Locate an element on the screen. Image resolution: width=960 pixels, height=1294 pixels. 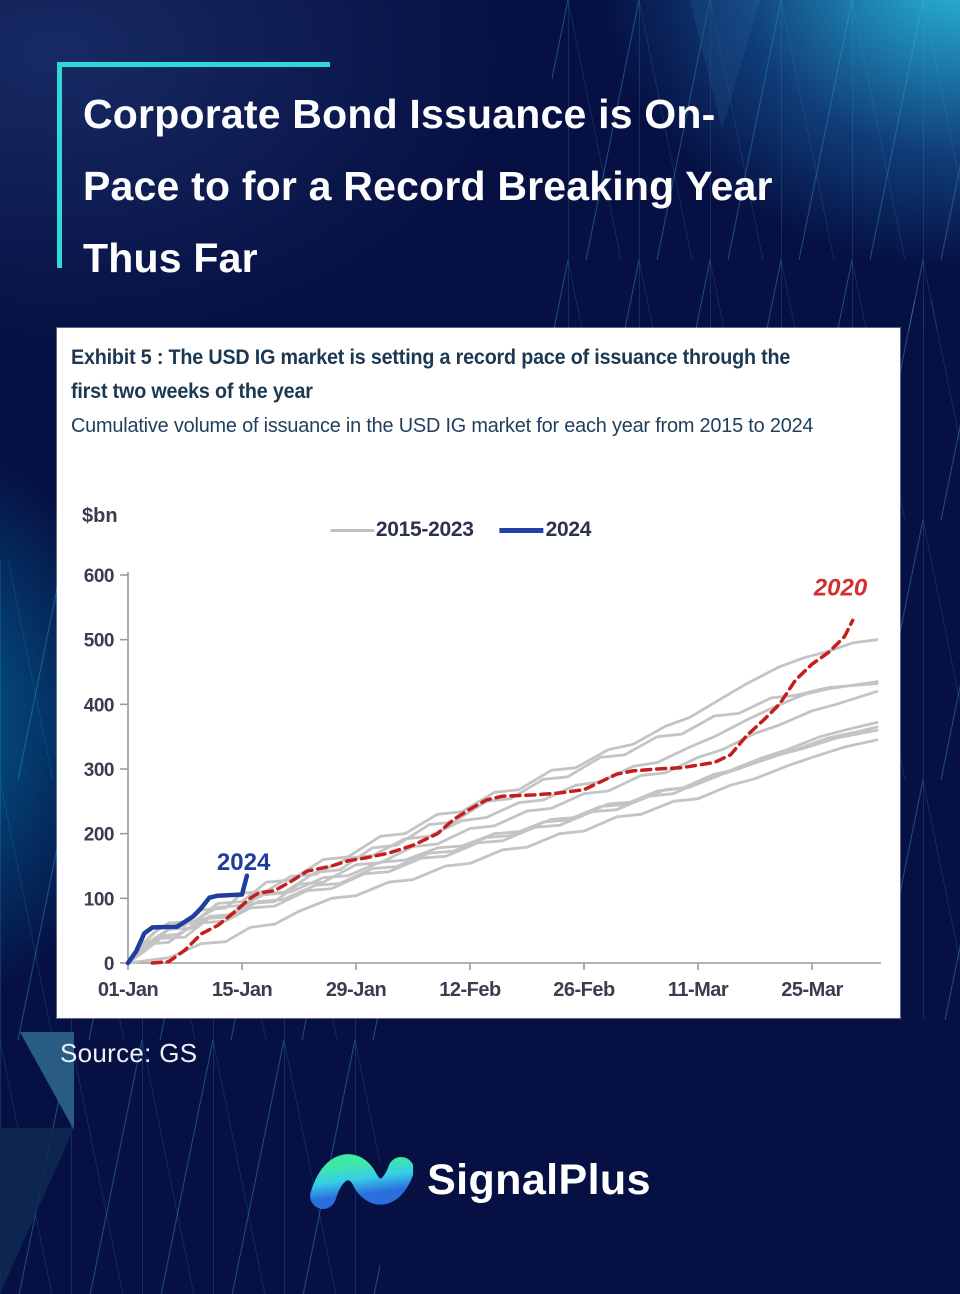
page-title-line-1: Corporate Bond Issuance is On- is located at coordinates (399, 114).